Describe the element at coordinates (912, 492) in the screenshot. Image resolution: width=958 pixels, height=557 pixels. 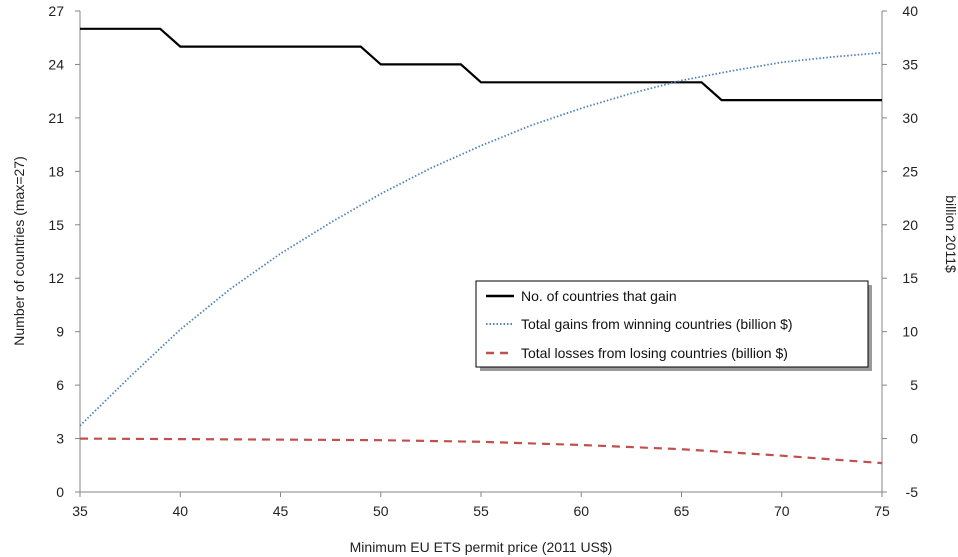
I see `y-right-tick-label: -5` at that location.